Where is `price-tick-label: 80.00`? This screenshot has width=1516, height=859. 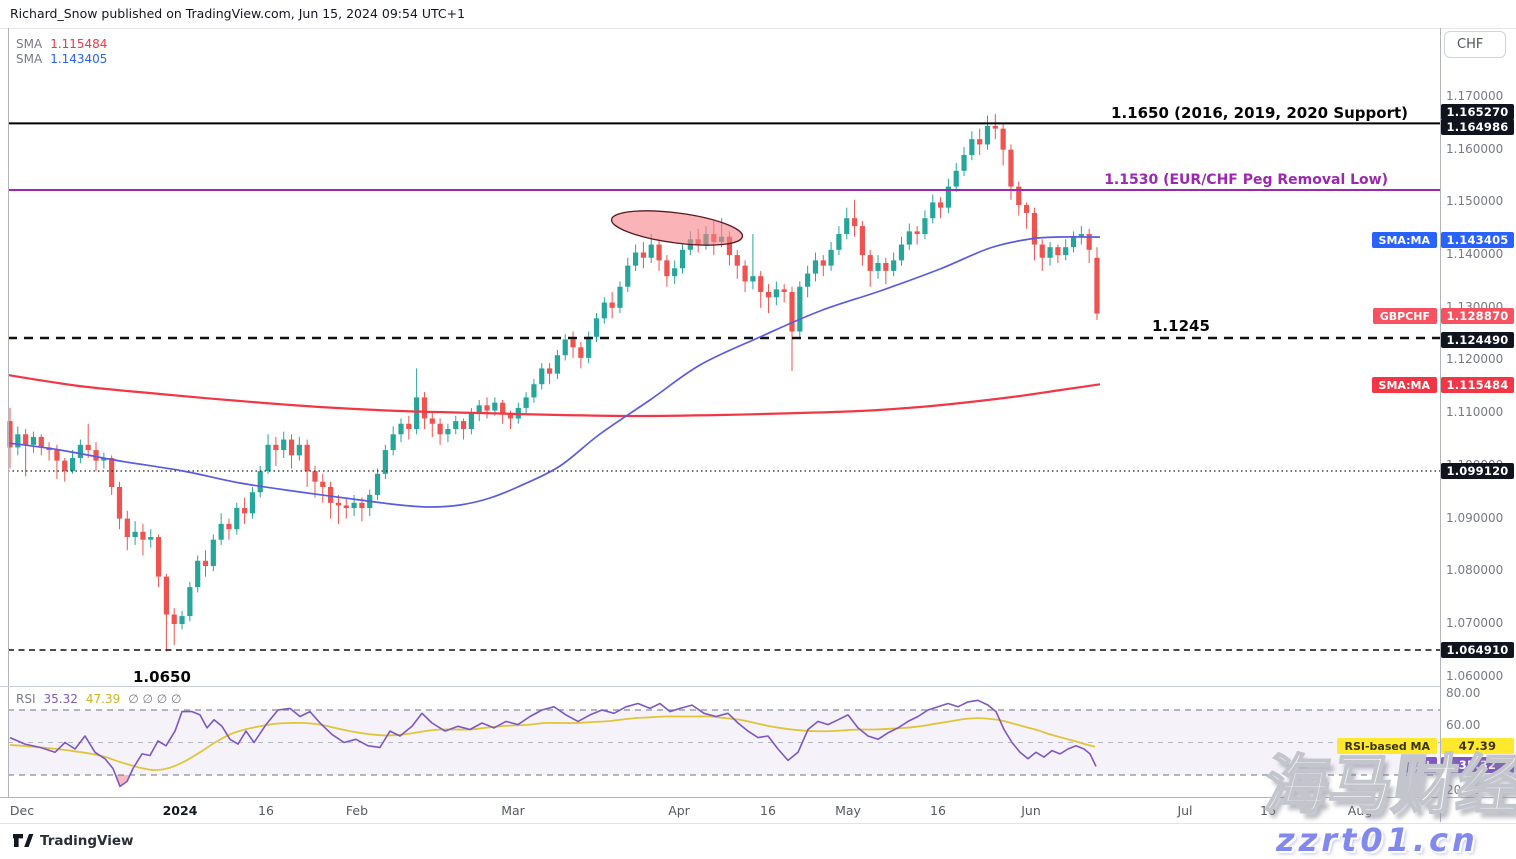 price-tick-label: 80.00 is located at coordinates (1463, 693).